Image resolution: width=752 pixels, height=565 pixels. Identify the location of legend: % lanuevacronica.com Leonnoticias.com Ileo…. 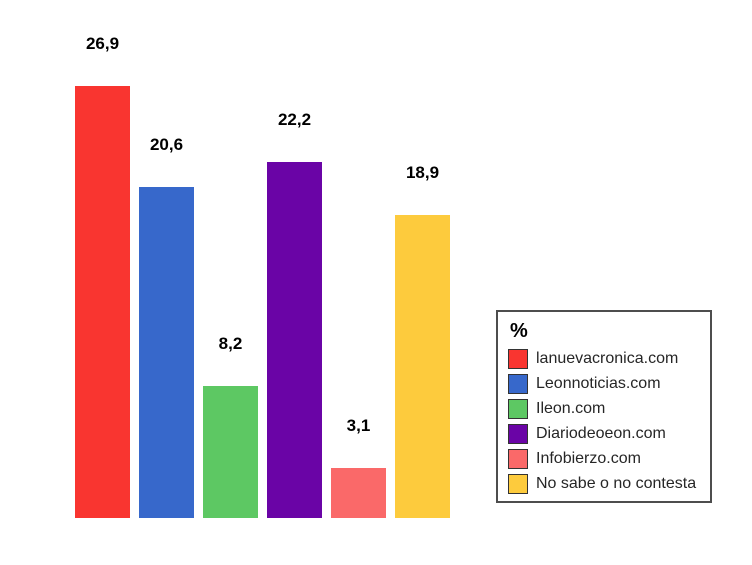
(604, 406).